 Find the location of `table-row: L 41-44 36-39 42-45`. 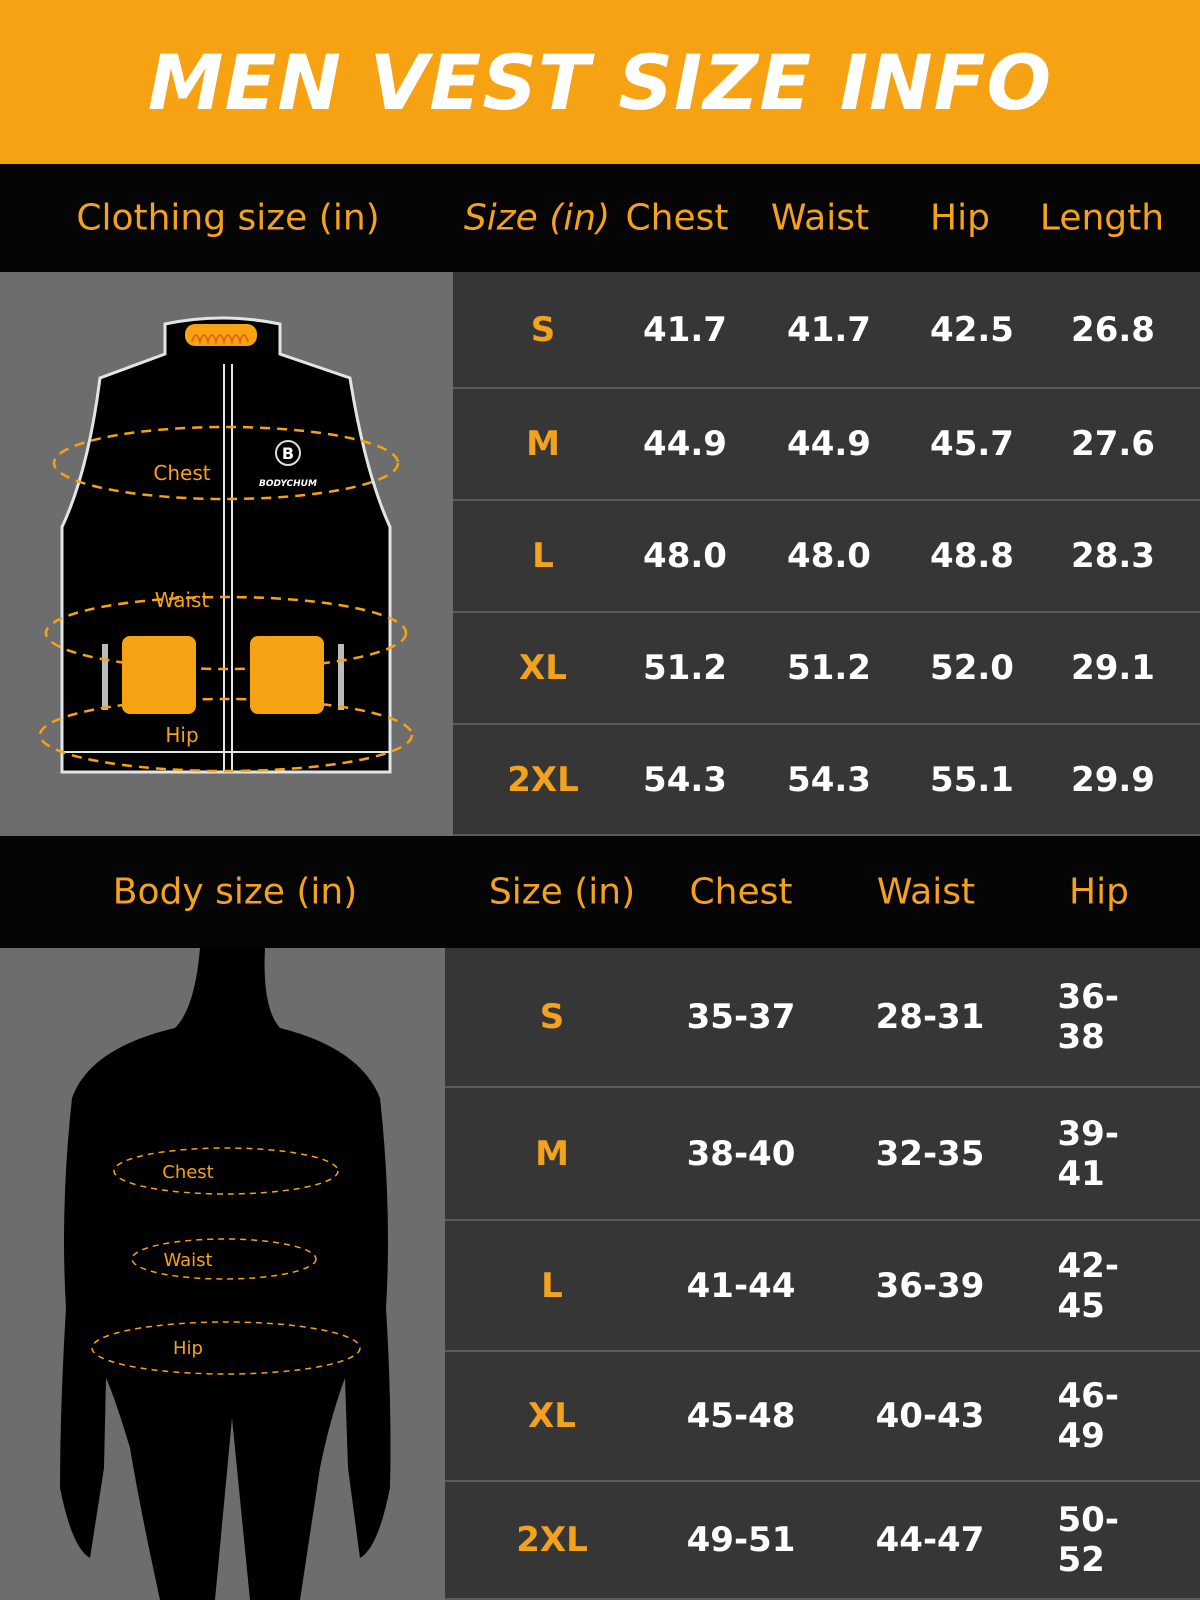

table-row: L 41-44 36-39 42-45 is located at coordinates (822, 1286).